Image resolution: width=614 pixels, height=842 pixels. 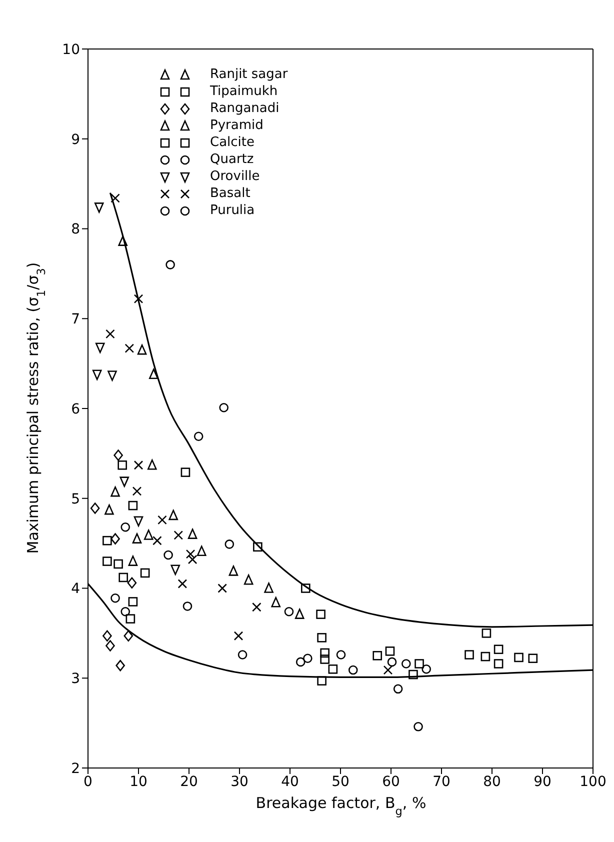 What do you see at coordinates (88, 782) in the screenshot?
I see `x-tick-label: 0` at bounding box center [88, 782].